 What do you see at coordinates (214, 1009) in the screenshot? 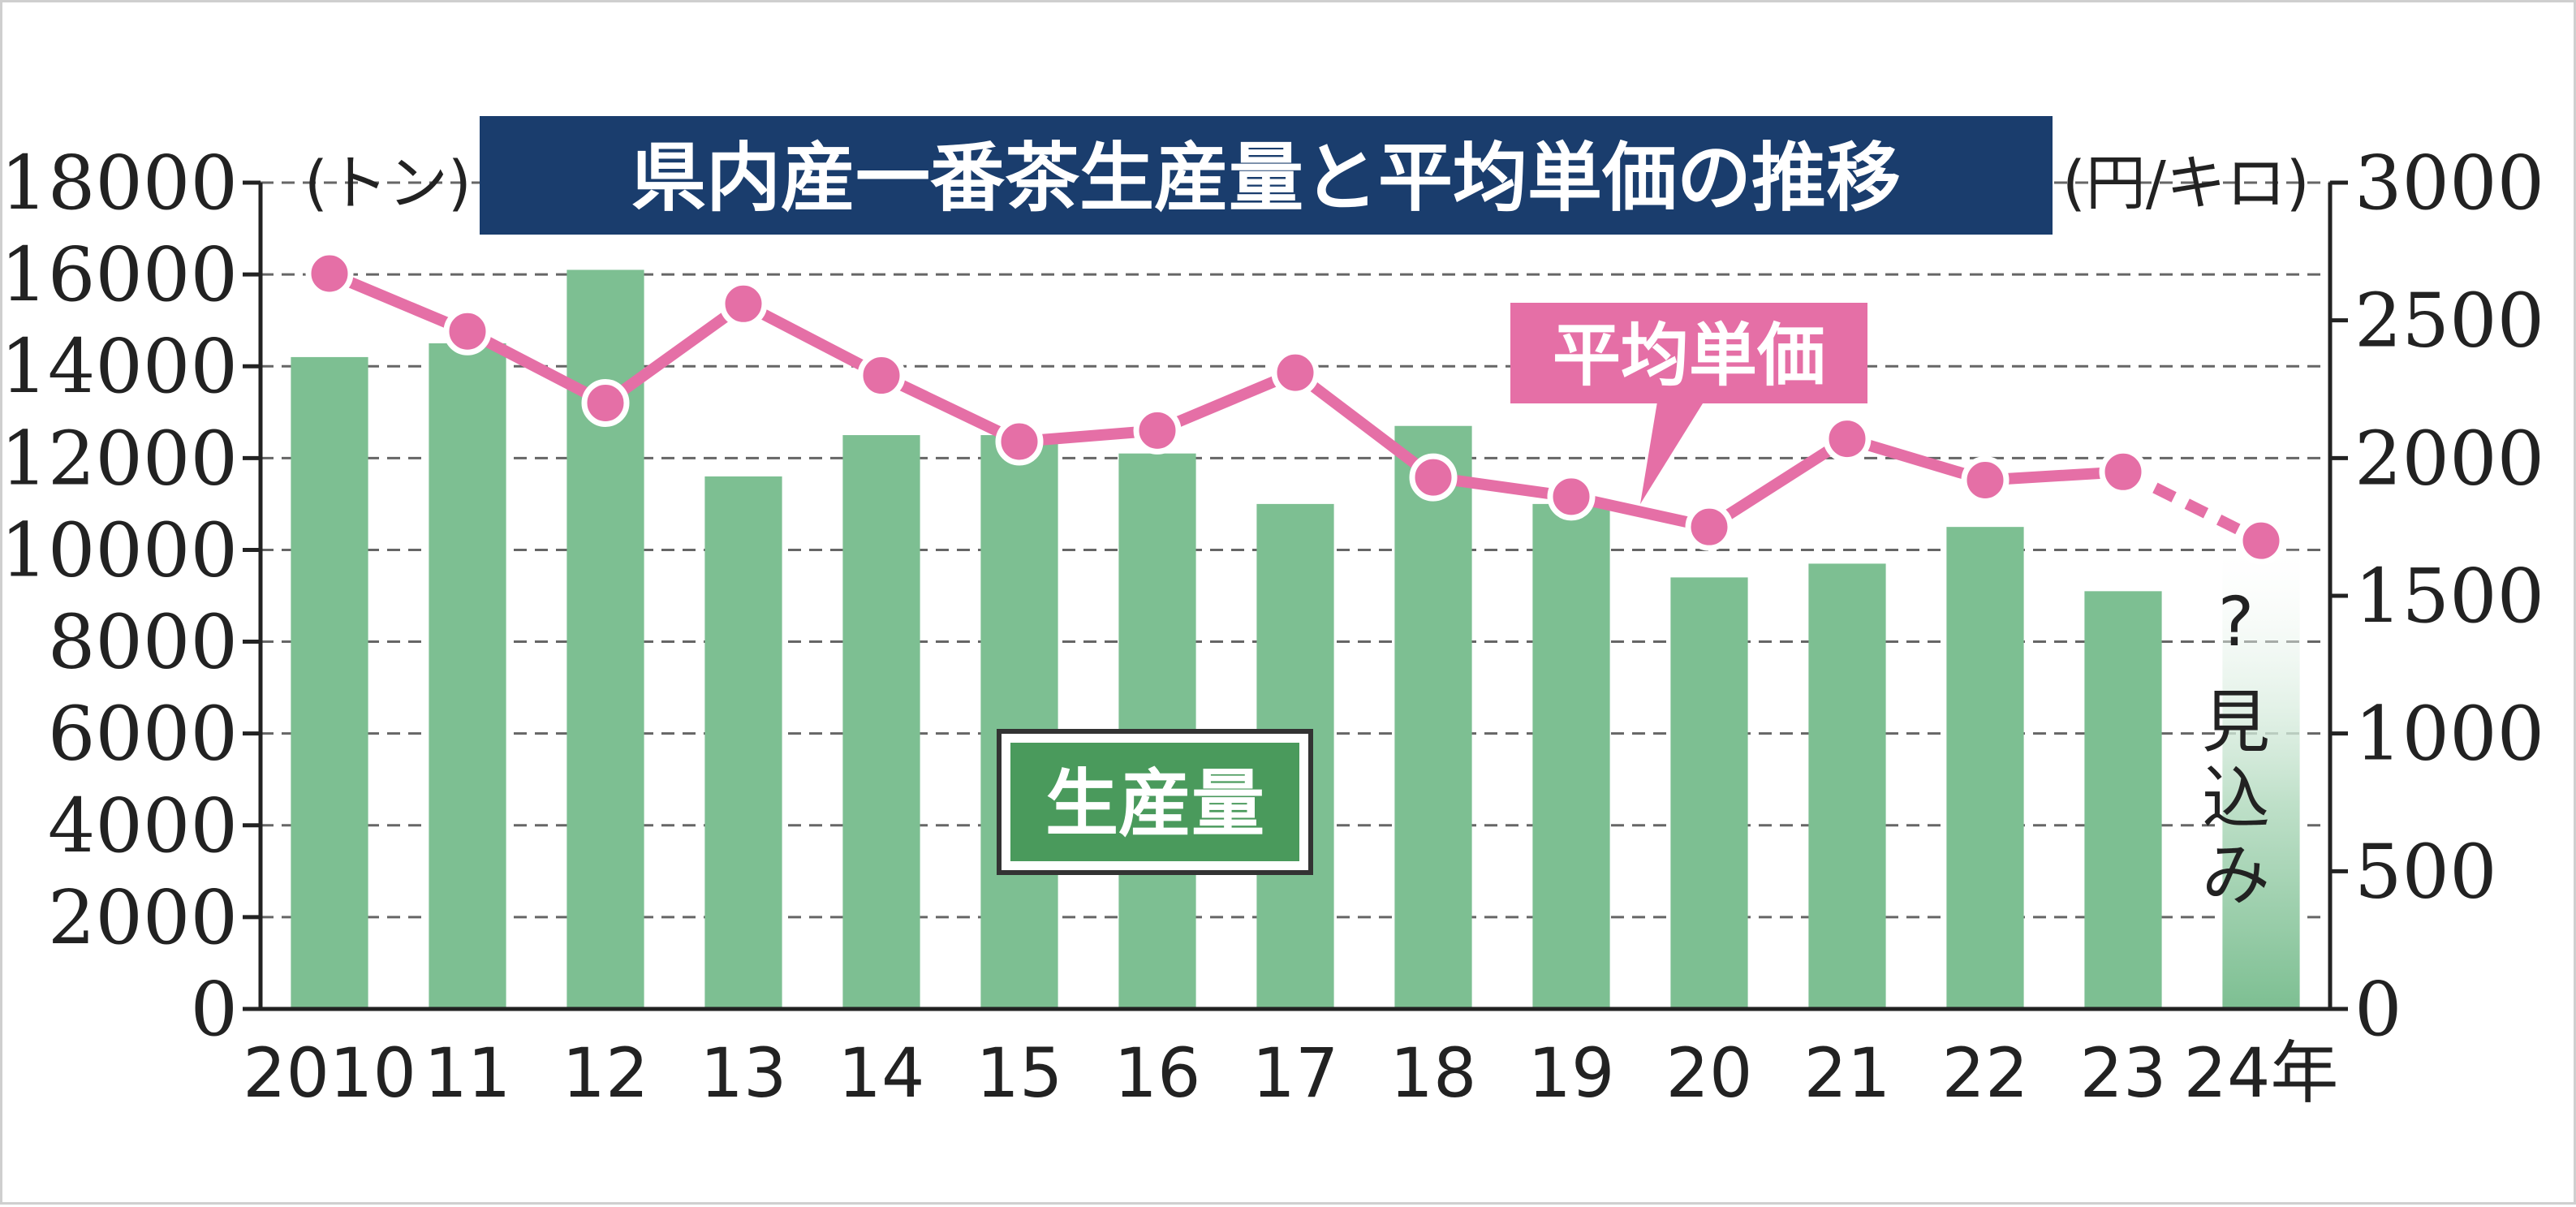
I see `left-tick-label: 0` at bounding box center [214, 1009].